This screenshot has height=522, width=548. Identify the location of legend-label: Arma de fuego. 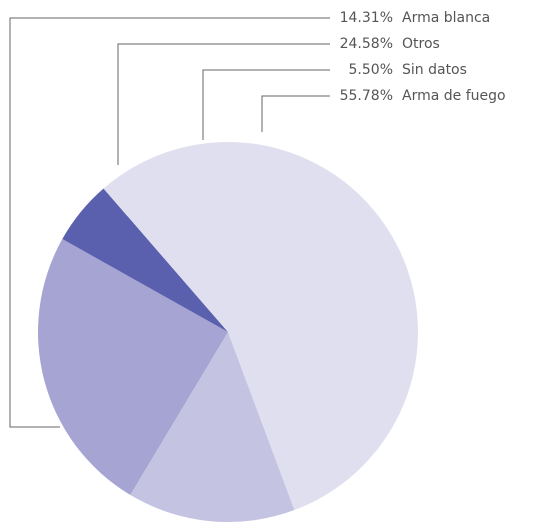
(454, 96).